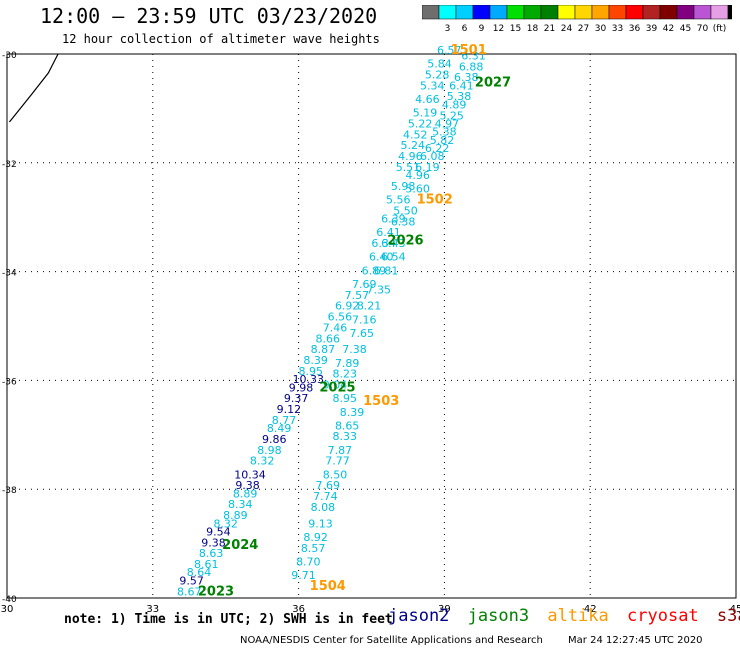 The width and height of the screenshot is (740, 650). Describe the element at coordinates (393, 243) in the screenshot. I see `wave-height-value: 6.43` at that location.